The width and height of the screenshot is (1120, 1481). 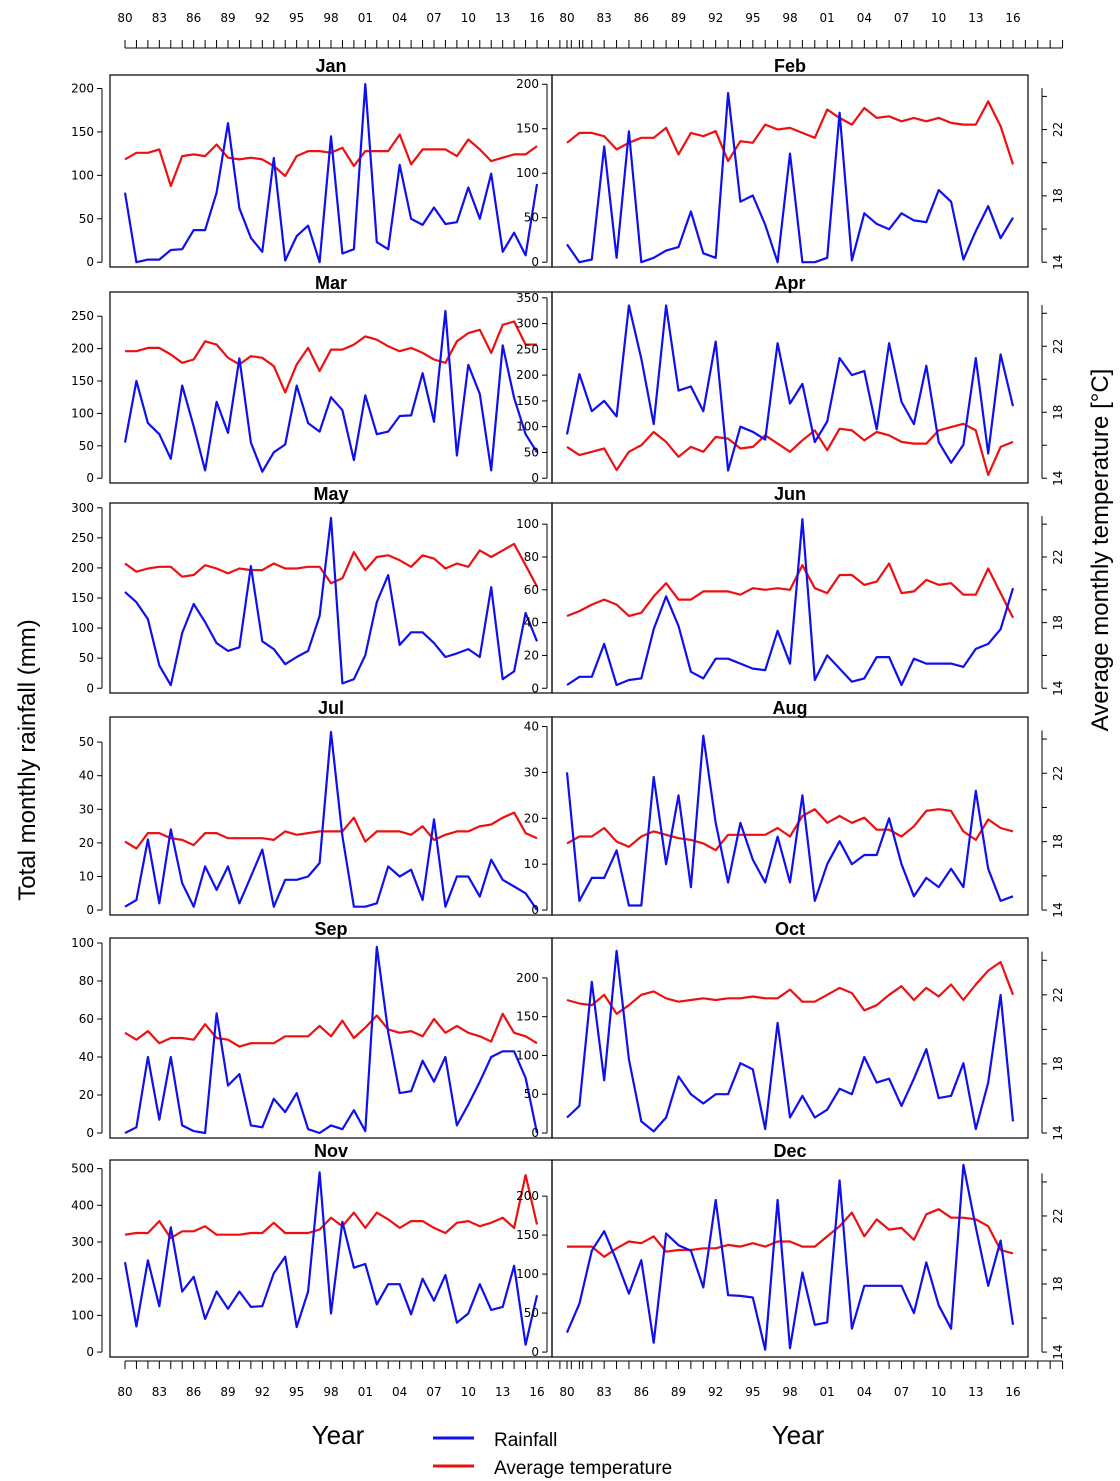 What do you see at coordinates (1058, 195) in the screenshot?
I see `panel-feb-temp-tick-label: 18` at bounding box center [1058, 195].